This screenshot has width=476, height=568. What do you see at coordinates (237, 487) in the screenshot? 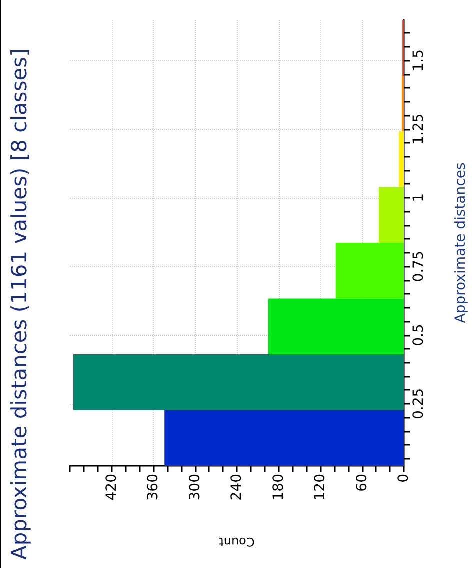
I see `x-tick-label: 240` at bounding box center [237, 487].